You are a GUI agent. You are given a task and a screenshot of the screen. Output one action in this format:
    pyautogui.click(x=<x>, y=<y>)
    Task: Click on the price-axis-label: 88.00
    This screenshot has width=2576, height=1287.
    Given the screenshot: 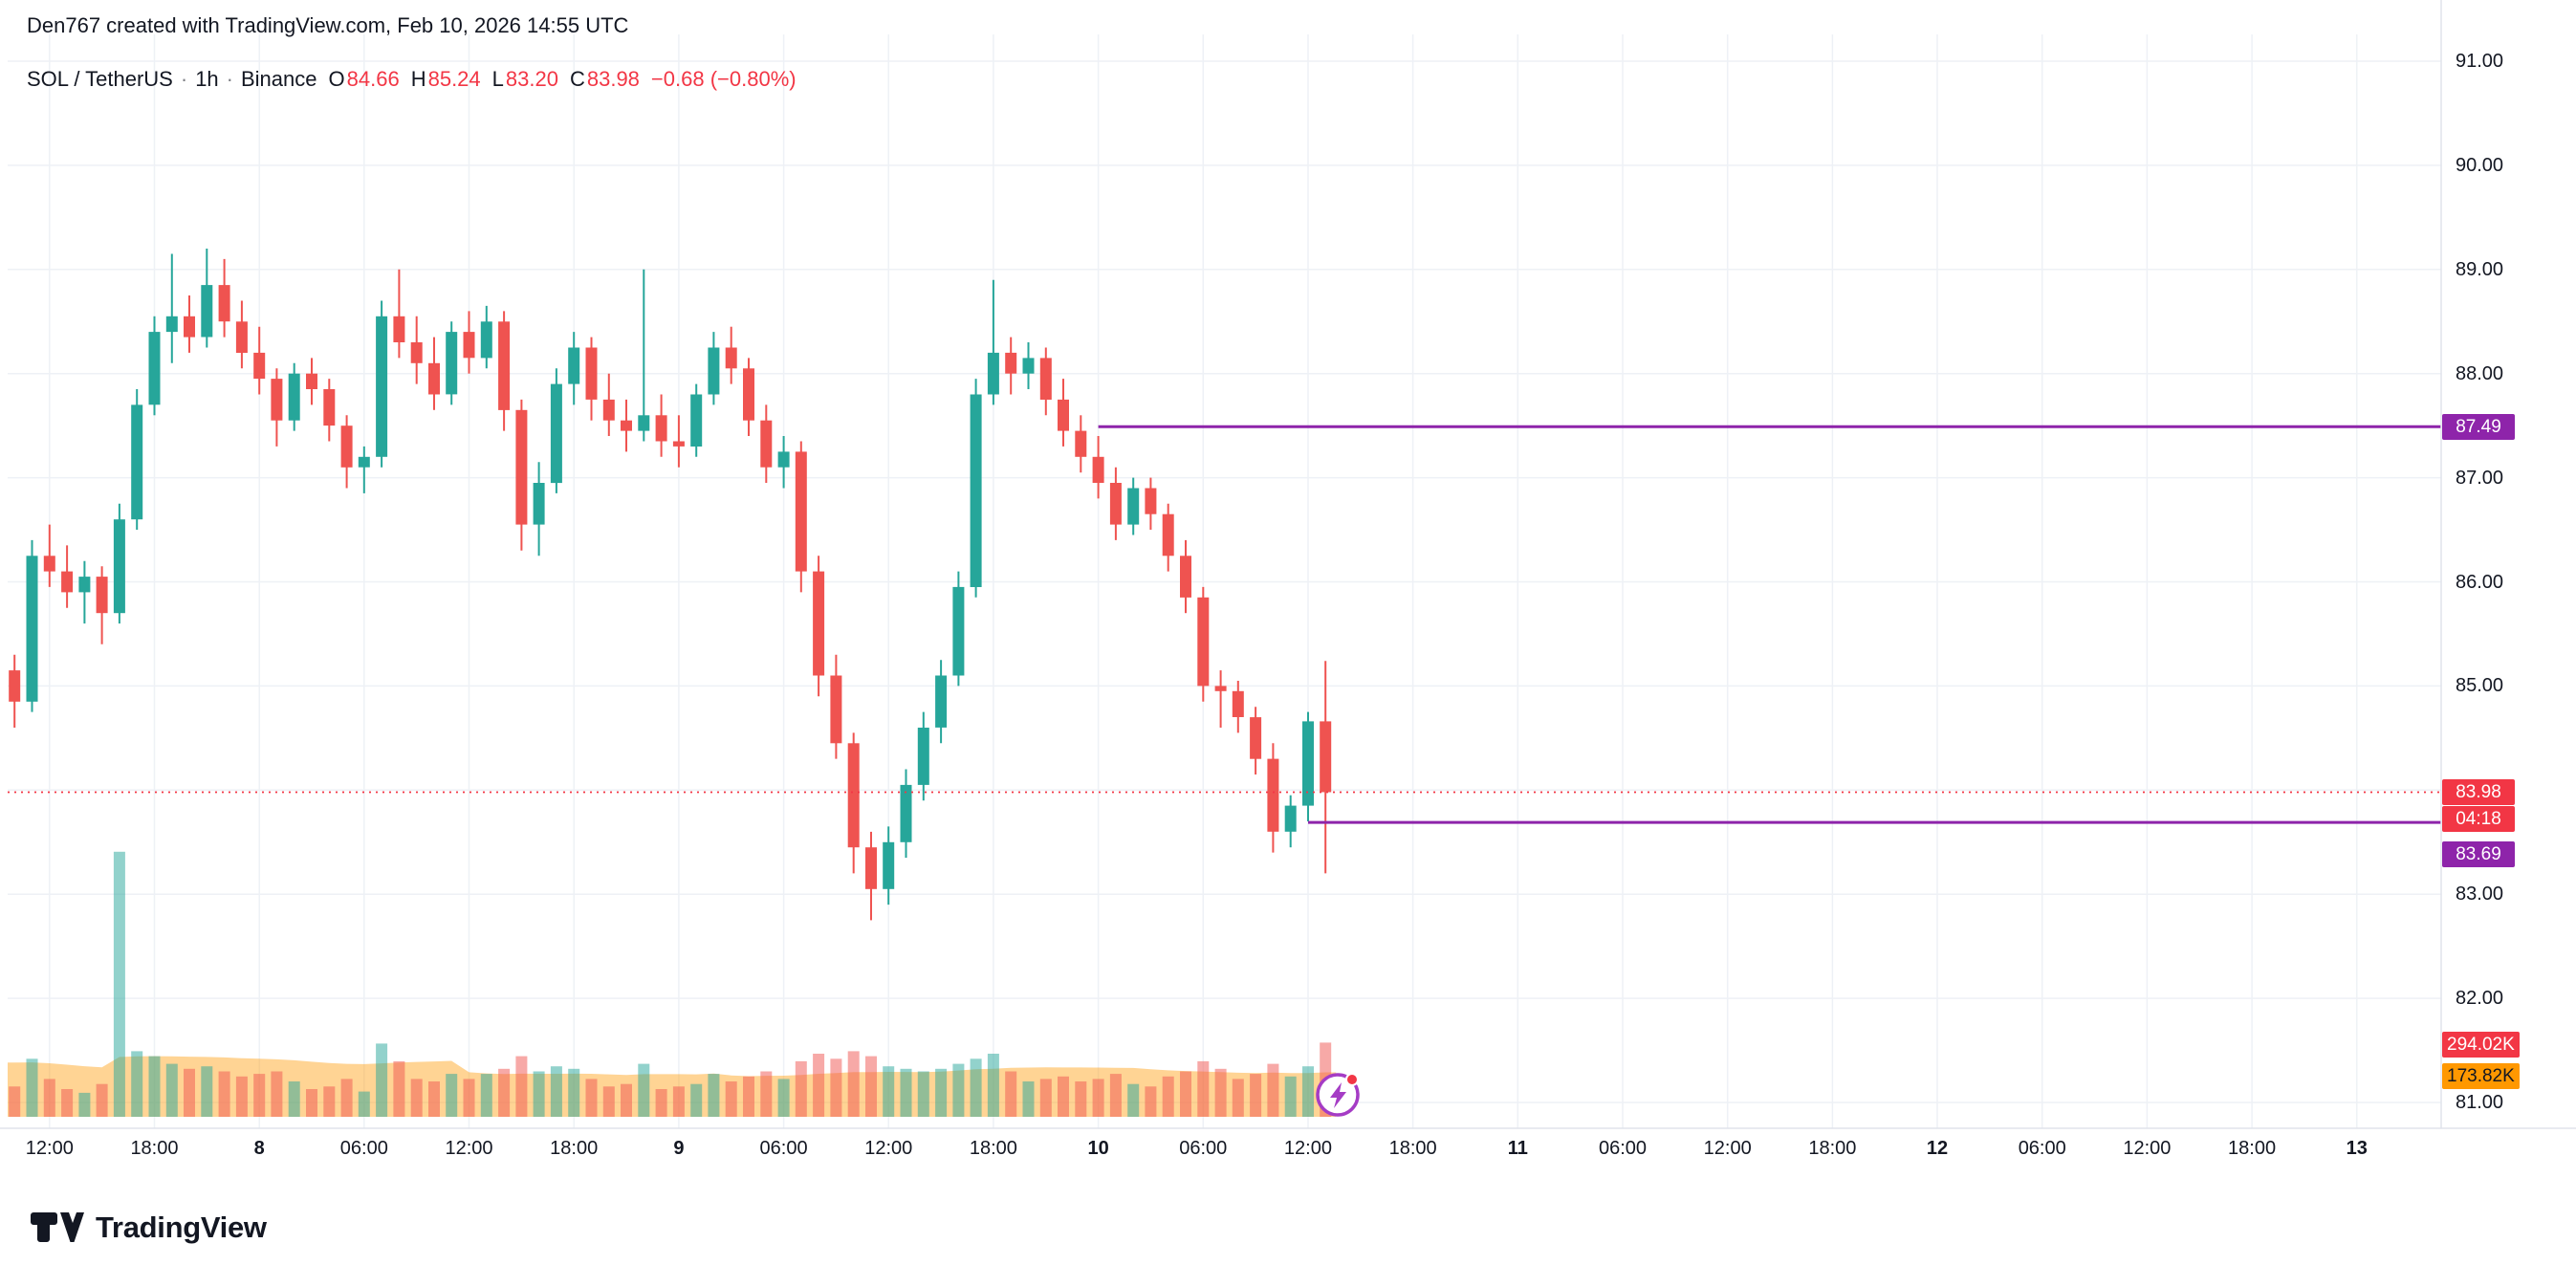 What is the action you would take?
    pyautogui.click(x=2480, y=373)
    